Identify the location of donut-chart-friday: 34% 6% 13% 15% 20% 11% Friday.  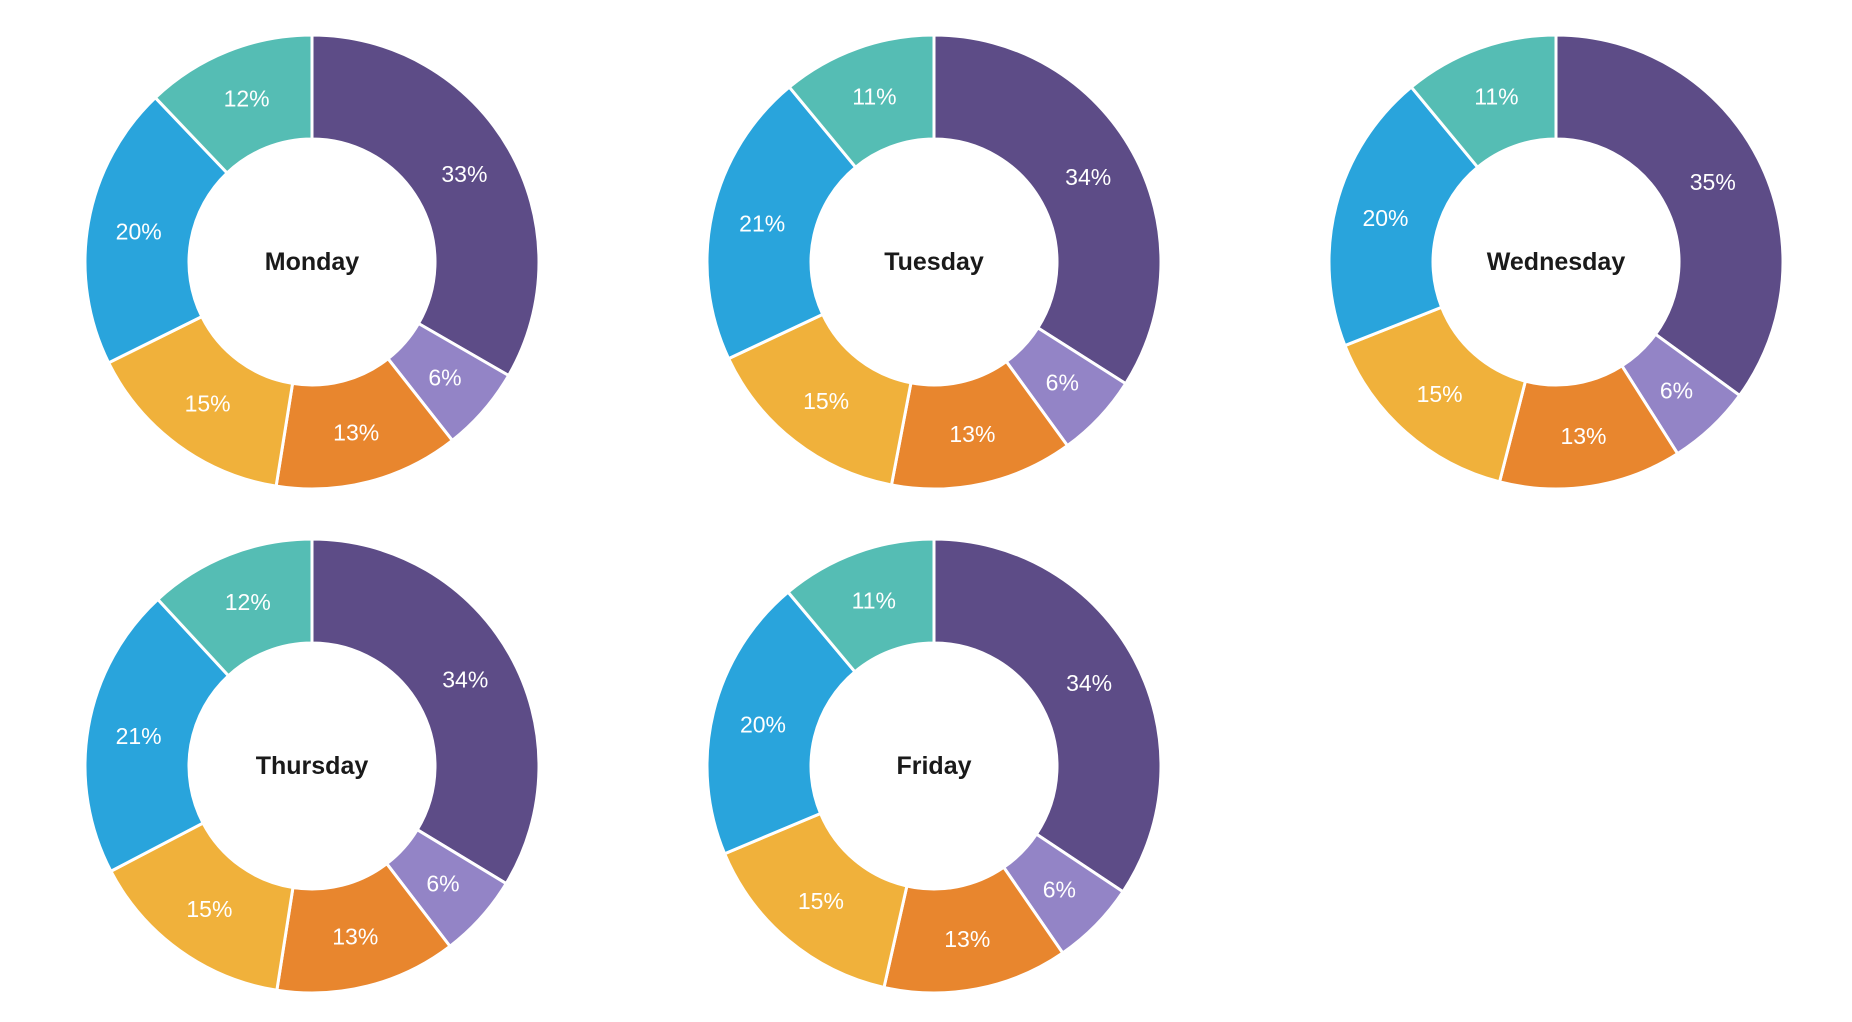
(934, 766).